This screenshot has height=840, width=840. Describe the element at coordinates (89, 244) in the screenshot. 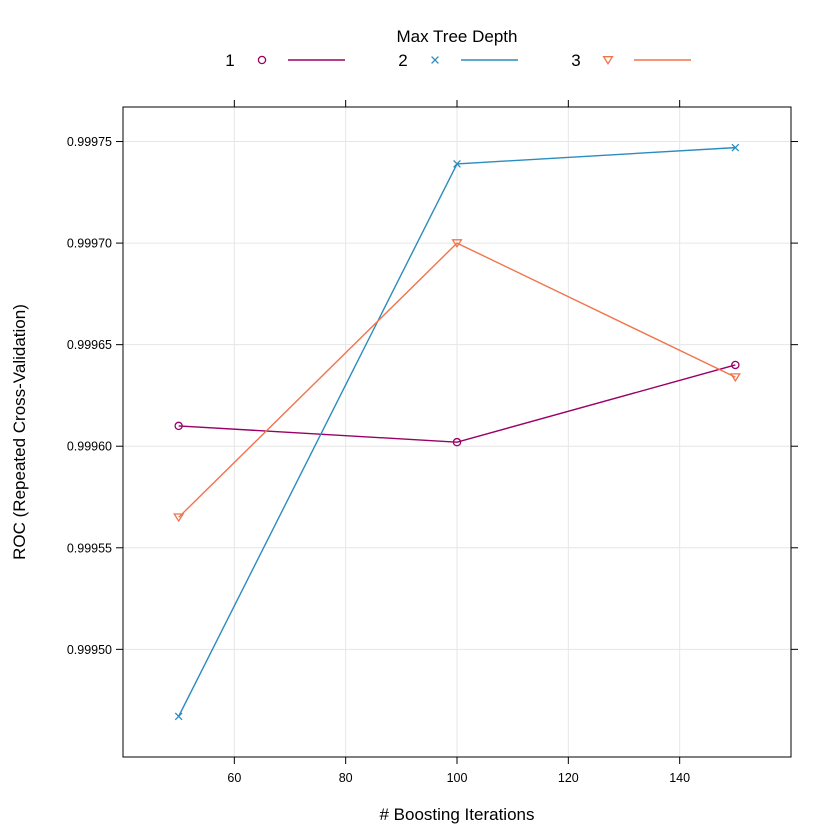

I see `y-tick-label: 0.99970` at that location.